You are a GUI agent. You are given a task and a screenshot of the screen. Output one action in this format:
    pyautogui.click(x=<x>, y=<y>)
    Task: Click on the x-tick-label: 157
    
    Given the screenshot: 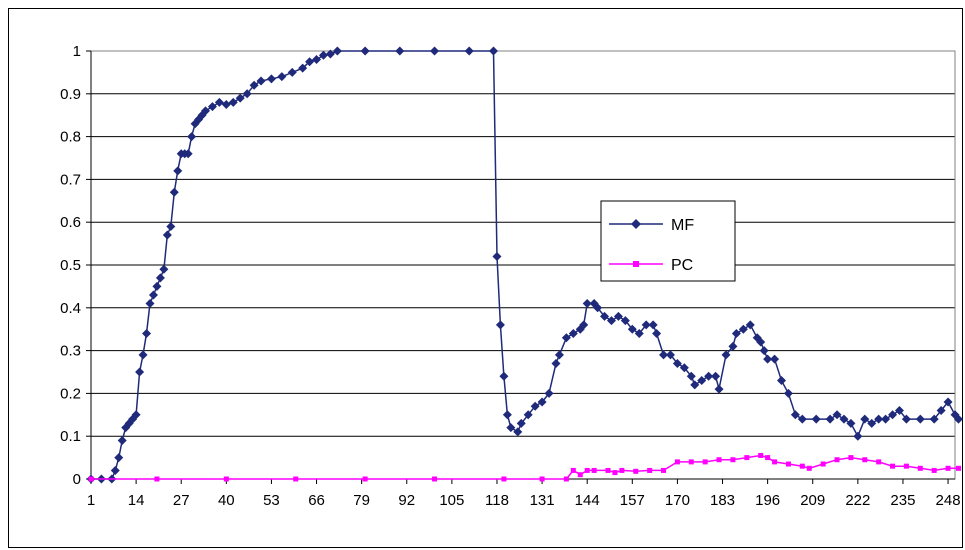 What is the action you would take?
    pyautogui.click(x=632, y=500)
    